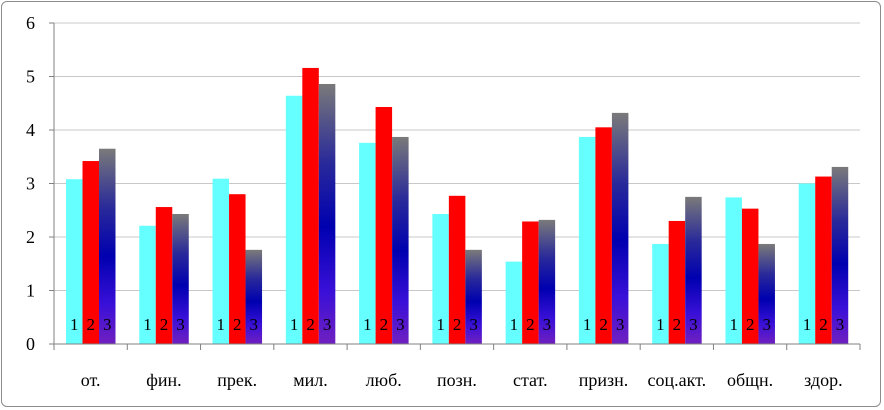 The width and height of the screenshot is (884, 410). Describe the element at coordinates (530, 380) in the screenshot. I see `x-tick-label: стат.` at that location.